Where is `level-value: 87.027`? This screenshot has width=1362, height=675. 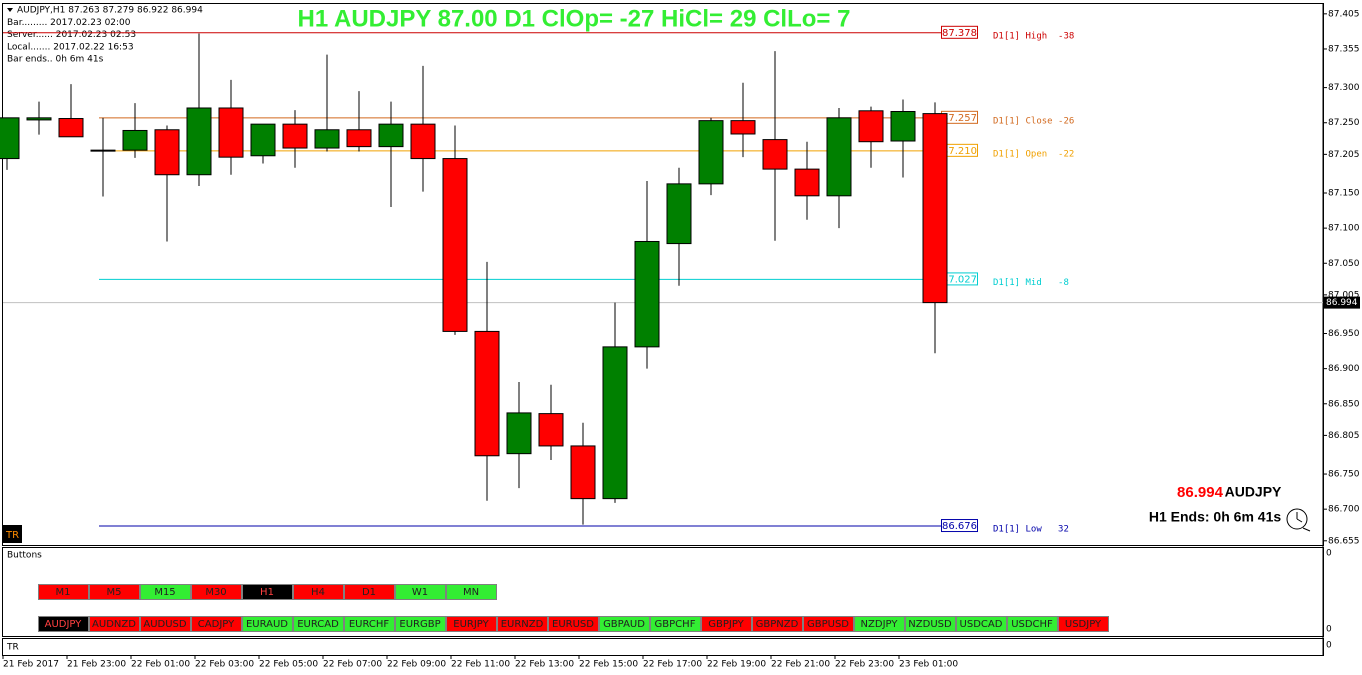
level-value: 87.027 is located at coordinates (959, 279).